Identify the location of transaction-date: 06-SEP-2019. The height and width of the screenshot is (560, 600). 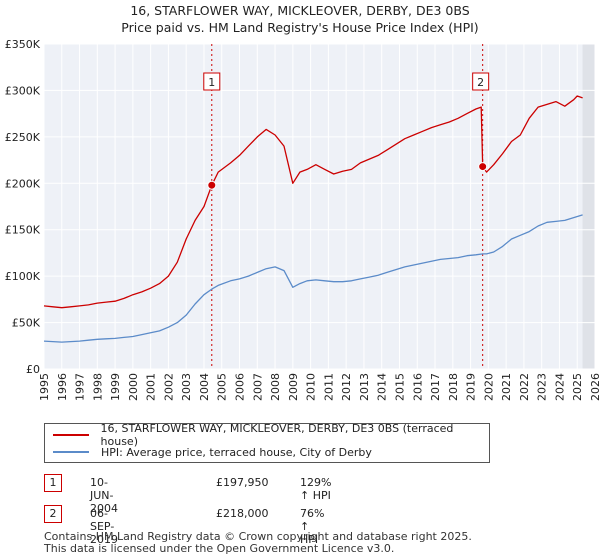
(104, 526).